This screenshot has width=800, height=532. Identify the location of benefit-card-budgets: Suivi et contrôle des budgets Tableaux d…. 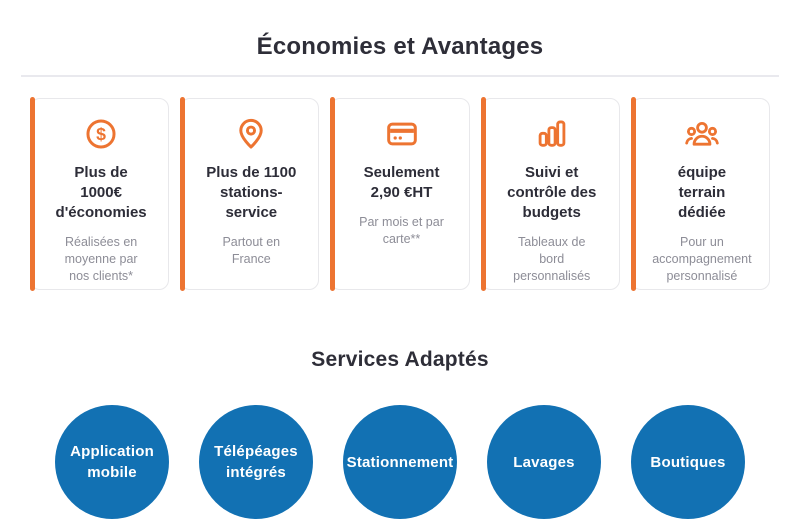
(550, 194).